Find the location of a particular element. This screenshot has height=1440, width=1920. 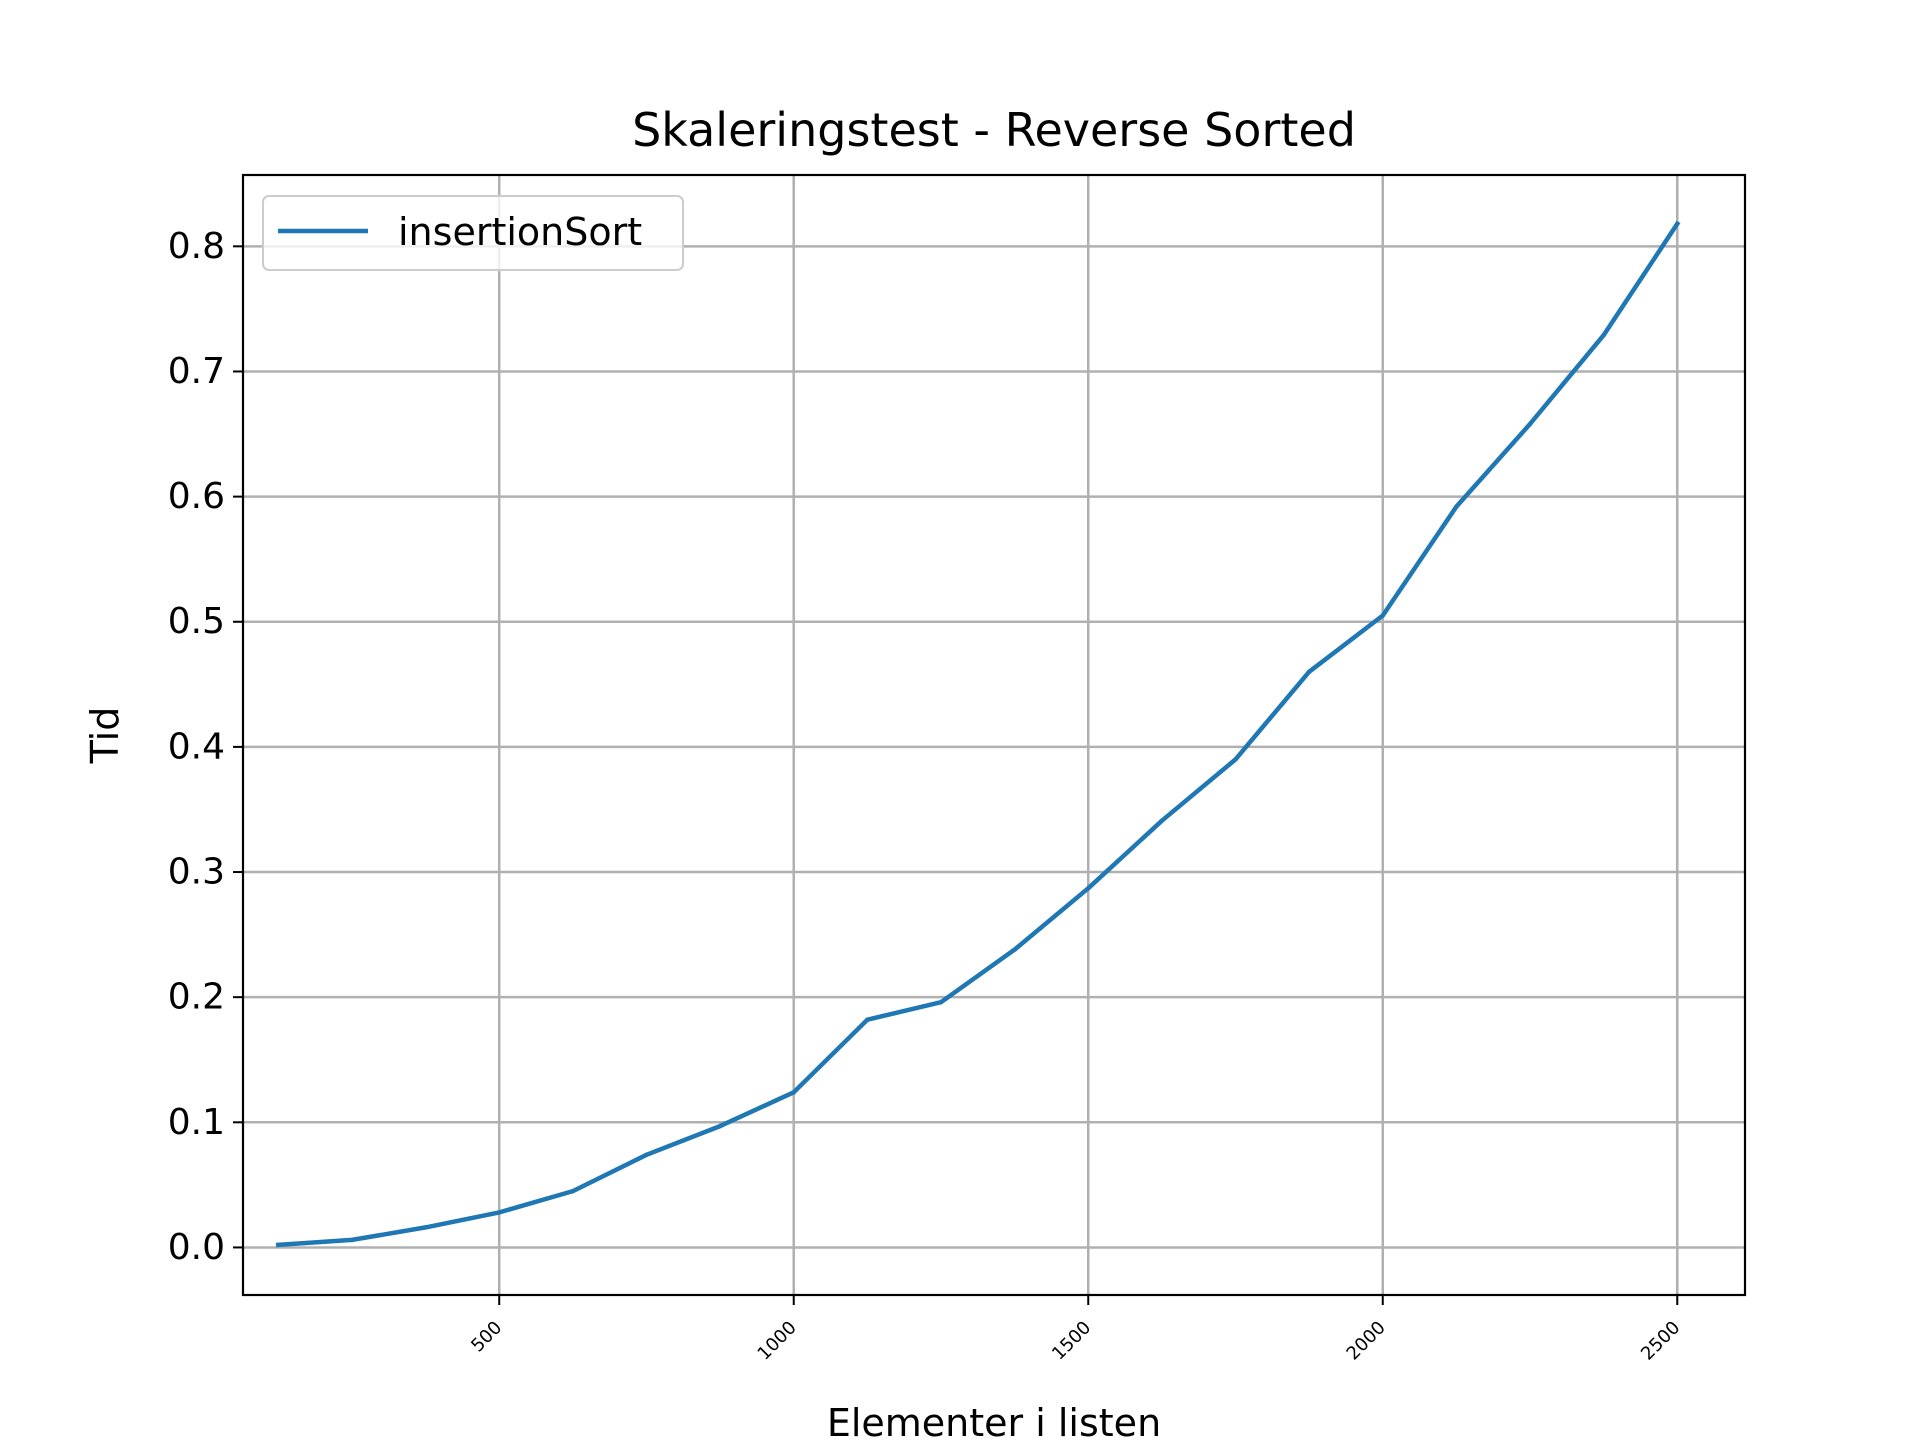

y-tick-label: 0.3 is located at coordinates (196, 872).